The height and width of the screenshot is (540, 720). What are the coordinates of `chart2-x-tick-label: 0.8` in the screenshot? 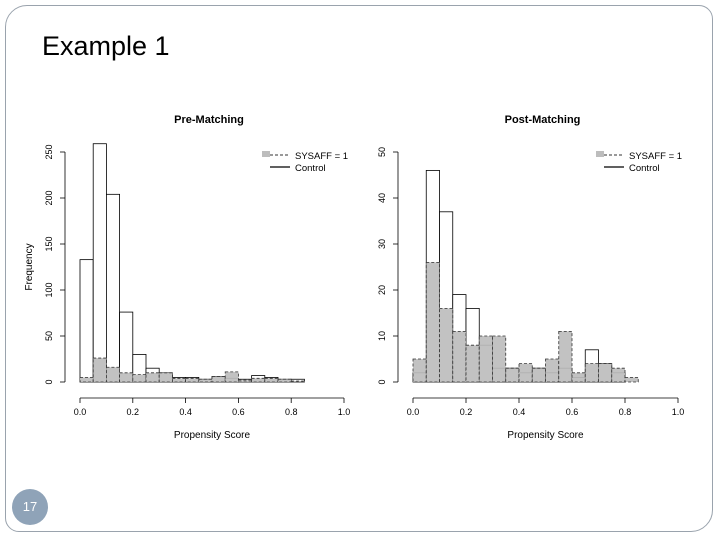 It's located at (625, 412).